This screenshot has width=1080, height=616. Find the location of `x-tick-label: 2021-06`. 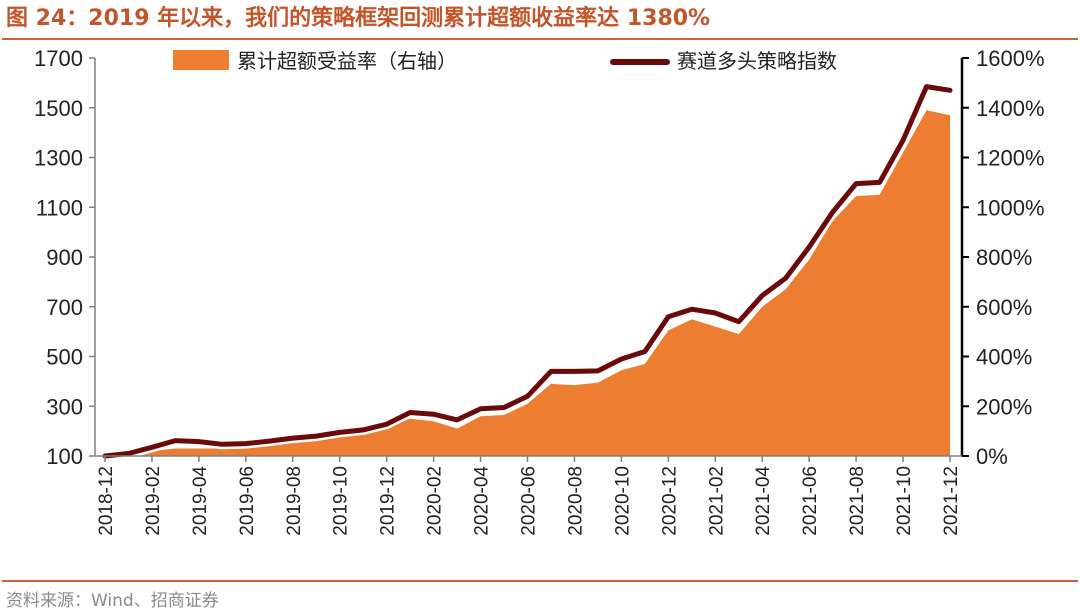

x-tick-label: 2021-06 is located at coordinates (810, 501).